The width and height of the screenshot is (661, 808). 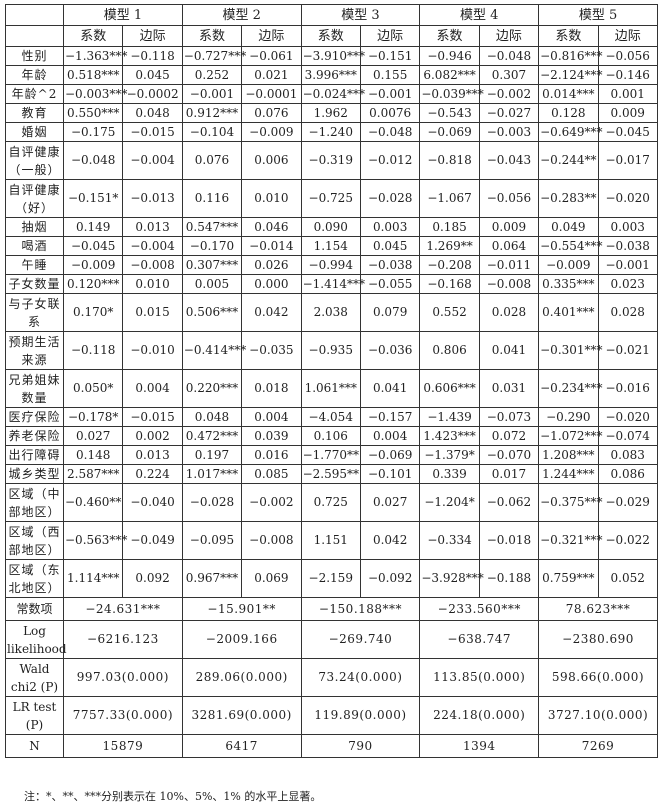 What do you see at coordinates (34, 160) in the screenshot?
I see `row-label: 自评健康（一般）` at bounding box center [34, 160].